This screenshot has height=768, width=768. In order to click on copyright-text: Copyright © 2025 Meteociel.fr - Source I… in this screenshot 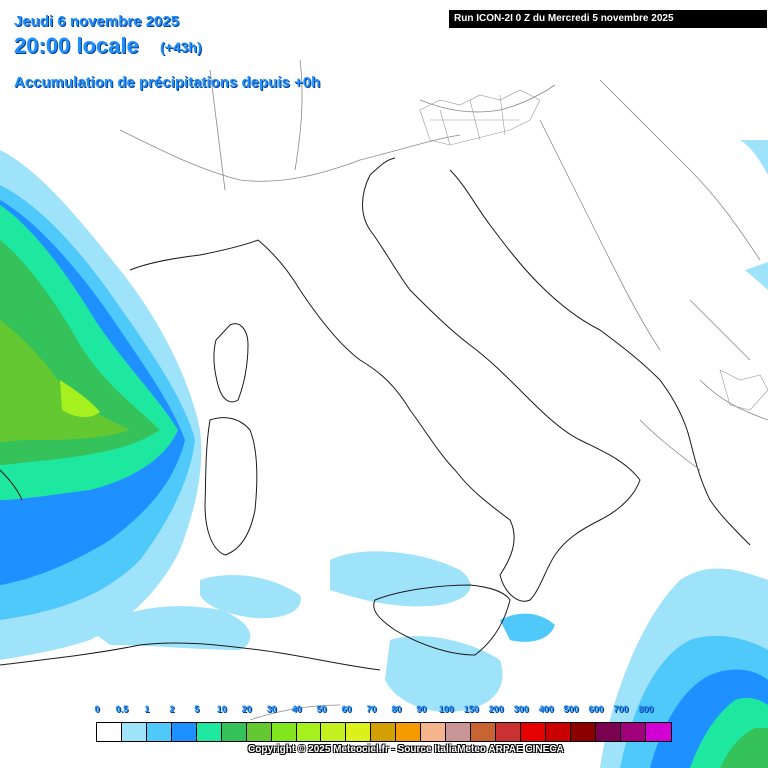, I will do `click(406, 749)`.